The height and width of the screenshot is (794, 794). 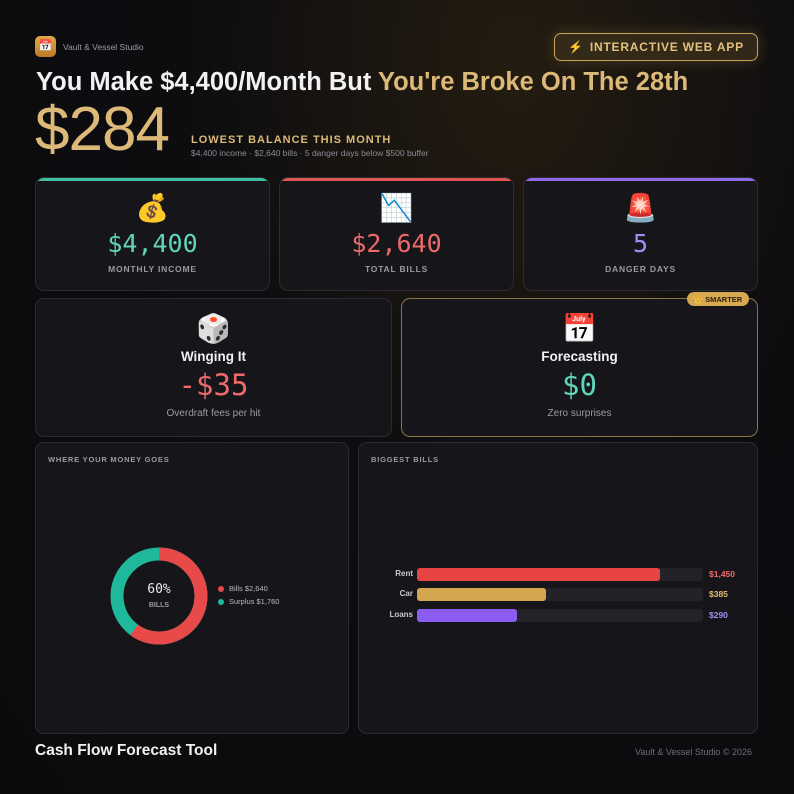 I want to click on card-title: Forecasting, so click(x=579, y=356).